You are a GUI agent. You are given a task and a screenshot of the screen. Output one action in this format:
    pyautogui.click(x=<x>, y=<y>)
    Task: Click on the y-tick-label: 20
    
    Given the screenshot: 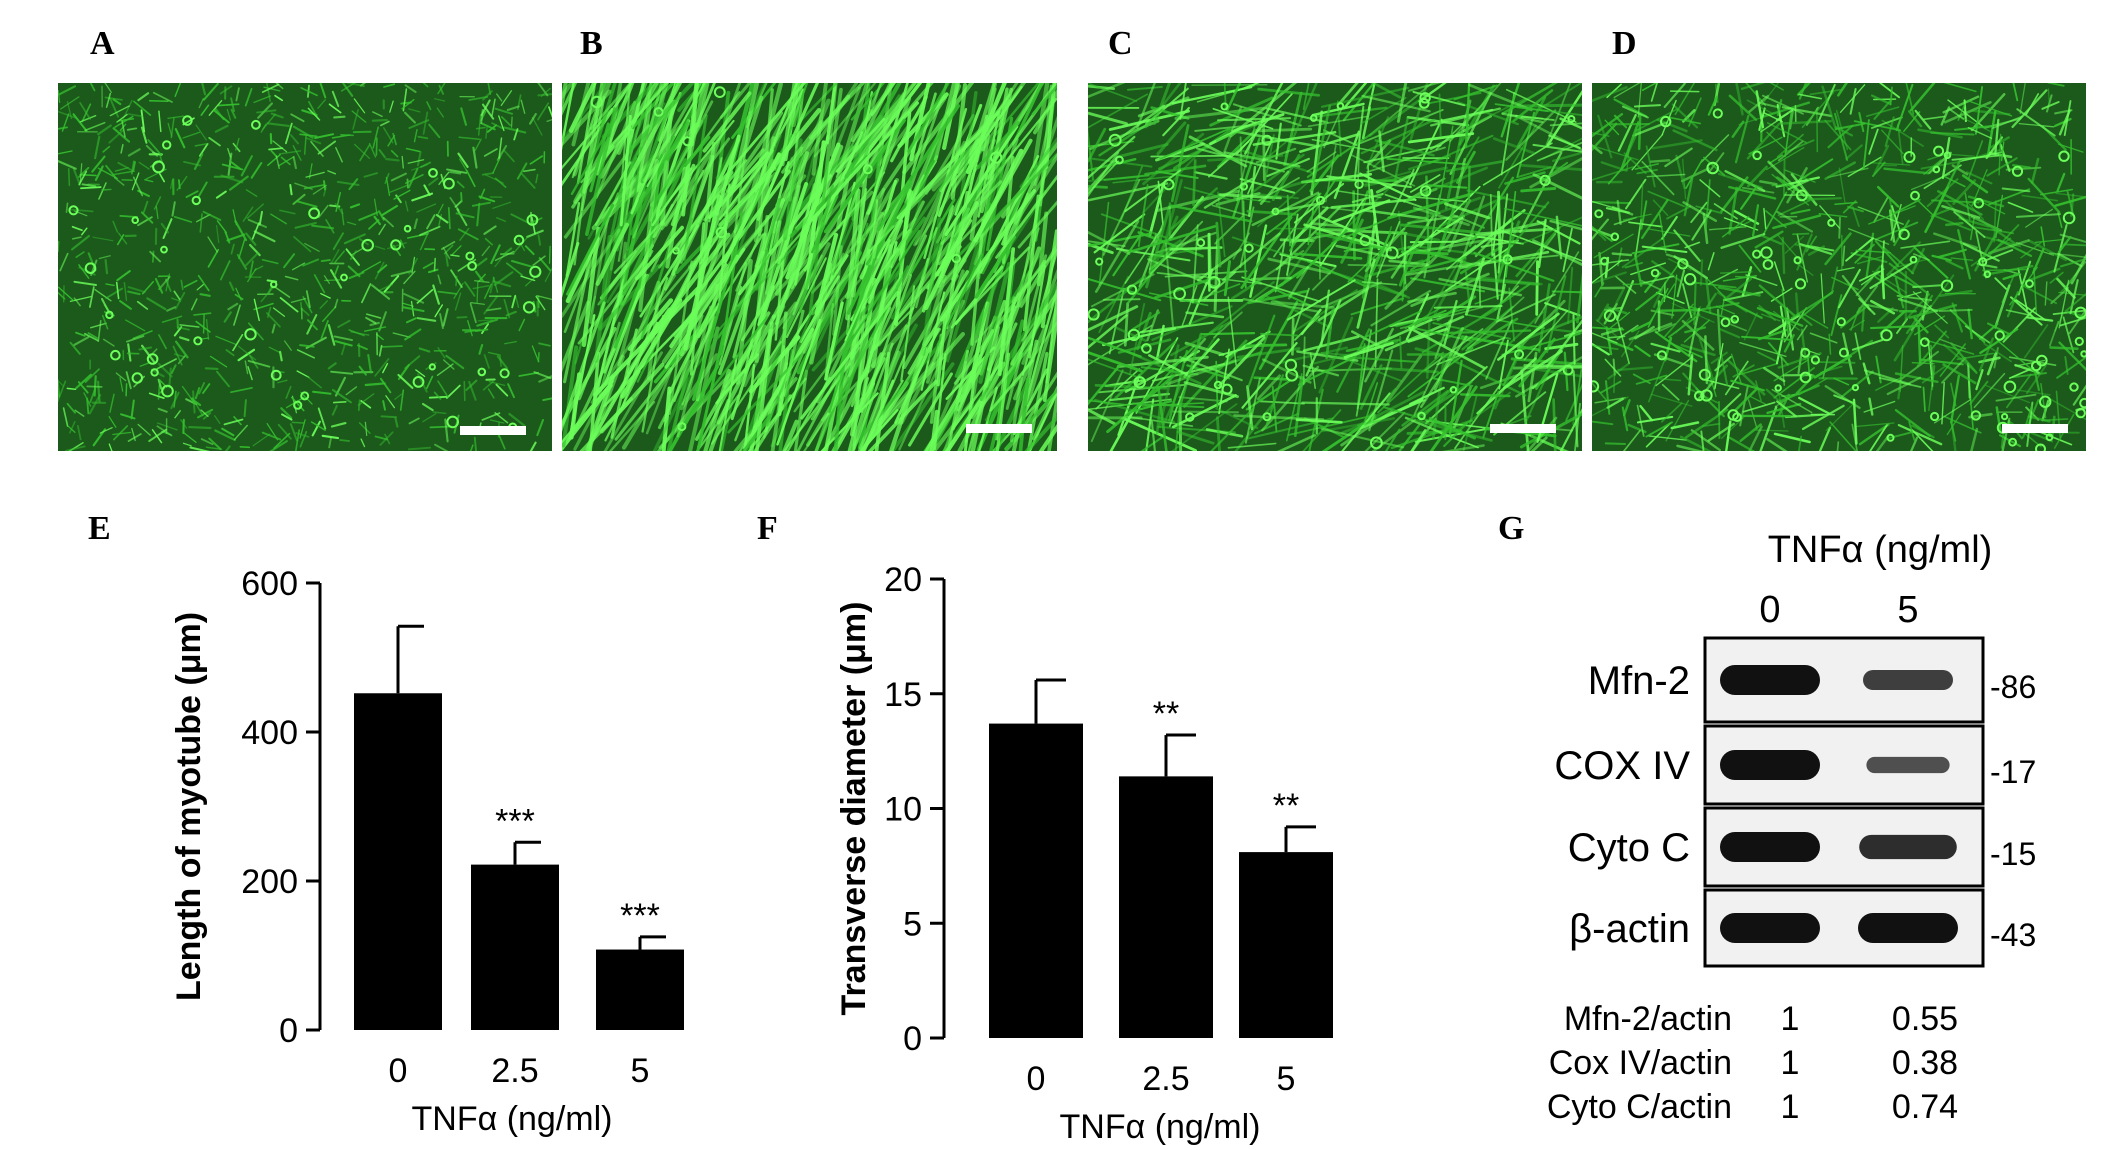 What is the action you would take?
    pyautogui.click(x=903, y=580)
    